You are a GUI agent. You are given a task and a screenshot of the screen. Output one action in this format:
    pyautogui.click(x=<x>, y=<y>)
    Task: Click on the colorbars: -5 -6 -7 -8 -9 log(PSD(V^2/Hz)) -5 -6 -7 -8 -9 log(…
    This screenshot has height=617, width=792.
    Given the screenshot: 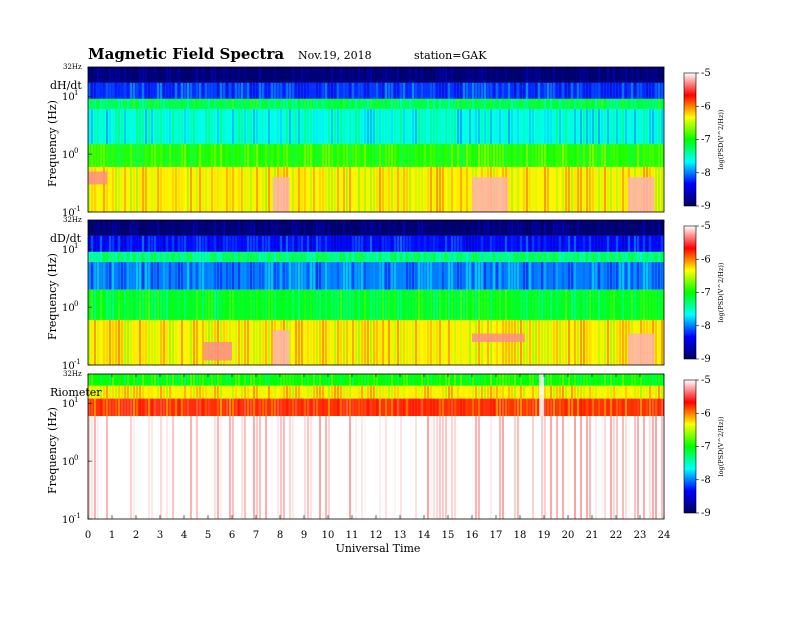 What is the action you would take?
    pyautogui.click(x=704, y=293)
    